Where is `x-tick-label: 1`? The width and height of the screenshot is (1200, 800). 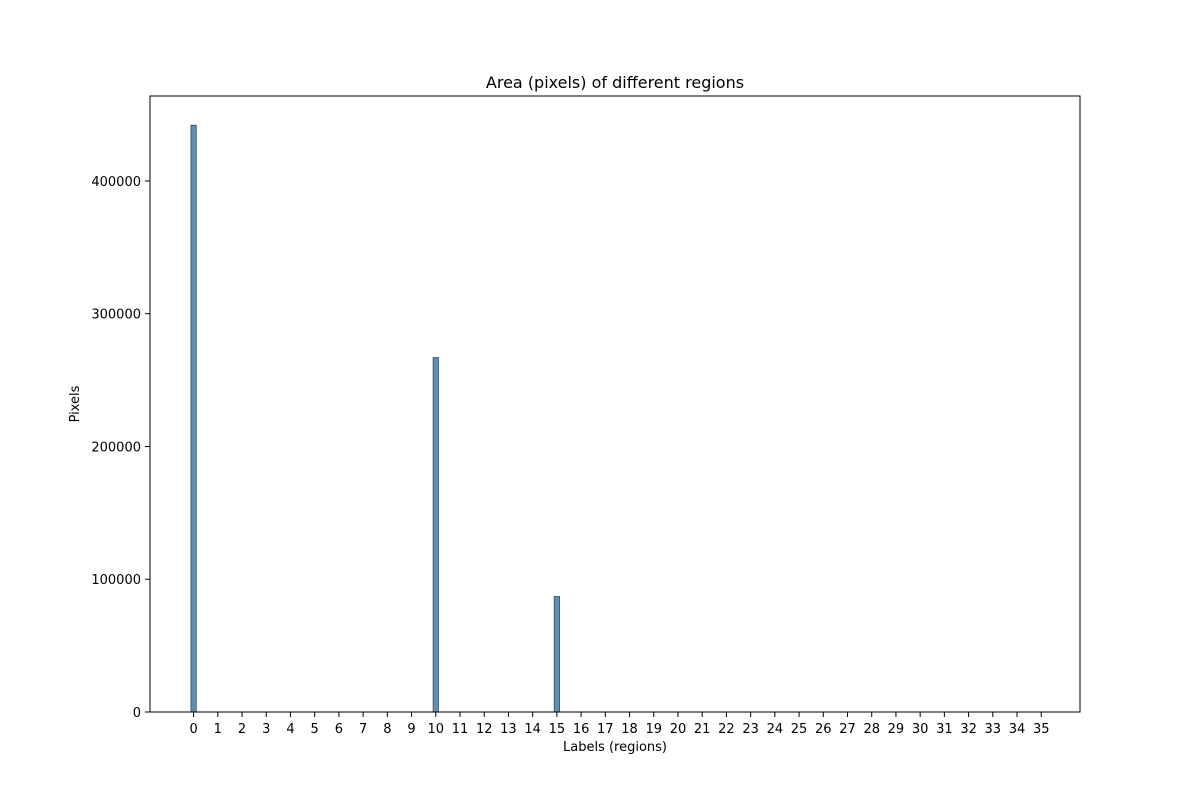 x-tick-label: 1 is located at coordinates (218, 729).